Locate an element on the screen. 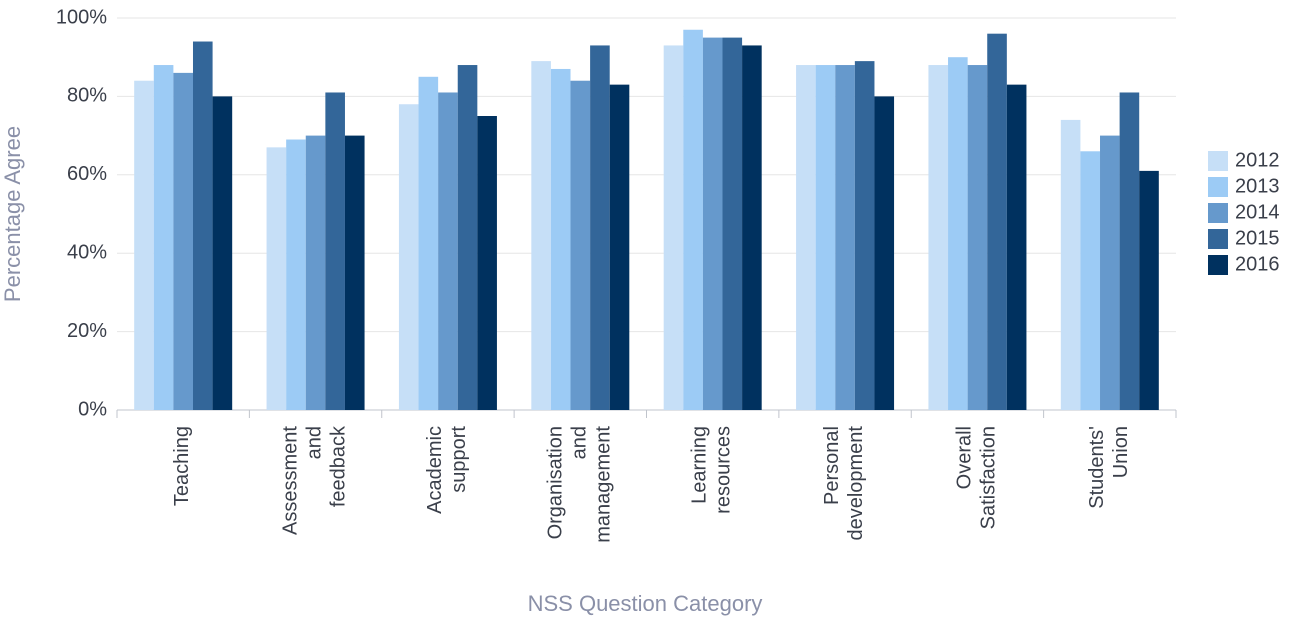 The image size is (1294, 620). x-tick-label: Teaching is located at coordinates (182, 466).